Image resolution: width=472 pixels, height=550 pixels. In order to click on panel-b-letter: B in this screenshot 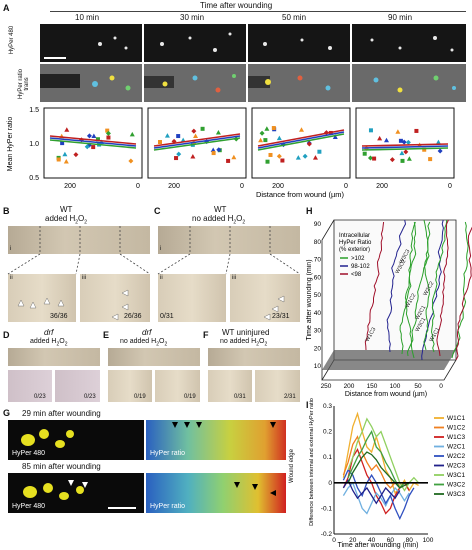, I will do `click(6, 211)`.